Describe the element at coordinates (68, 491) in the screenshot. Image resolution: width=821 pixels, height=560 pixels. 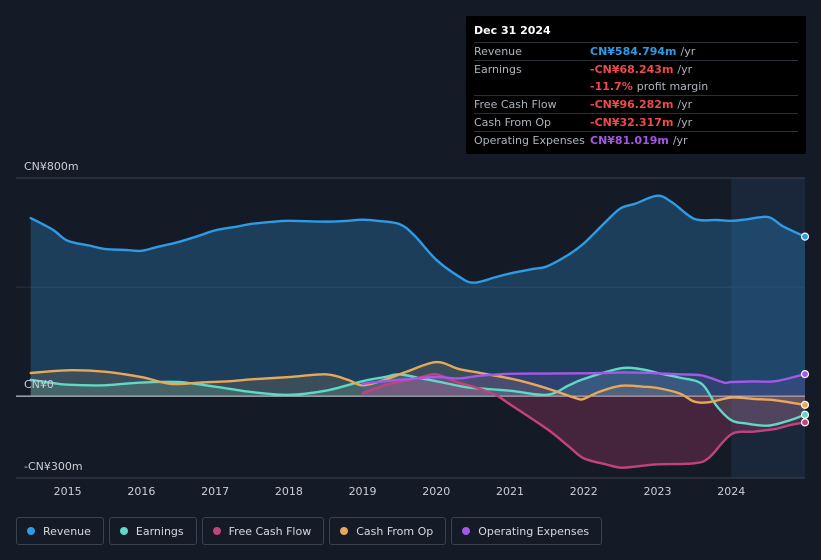
I see `x-tick-label: 2015` at that location.